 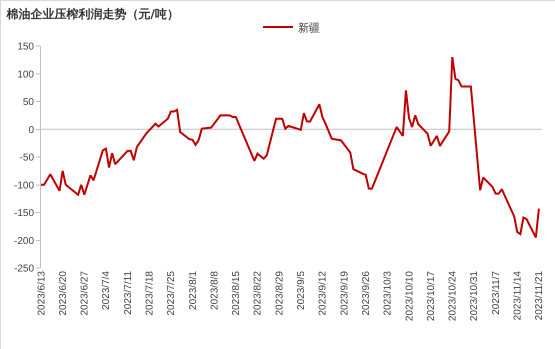 What do you see at coordinates (193, 290) in the screenshot?
I see `x-tick-label: 2023/8/1` at bounding box center [193, 290].